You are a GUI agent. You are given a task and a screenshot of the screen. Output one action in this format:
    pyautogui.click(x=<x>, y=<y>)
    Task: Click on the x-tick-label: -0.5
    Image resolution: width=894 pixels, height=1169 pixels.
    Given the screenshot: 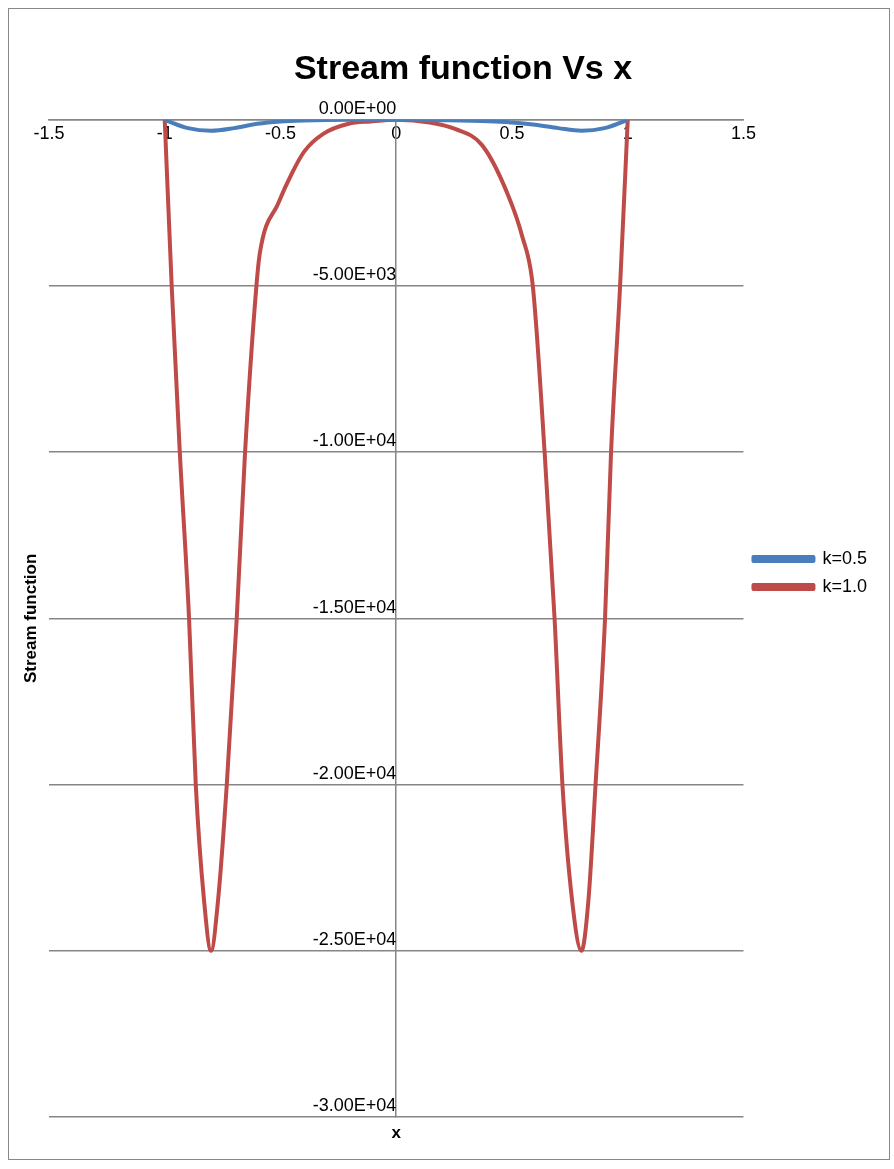 What is the action you would take?
    pyautogui.click(x=280, y=132)
    